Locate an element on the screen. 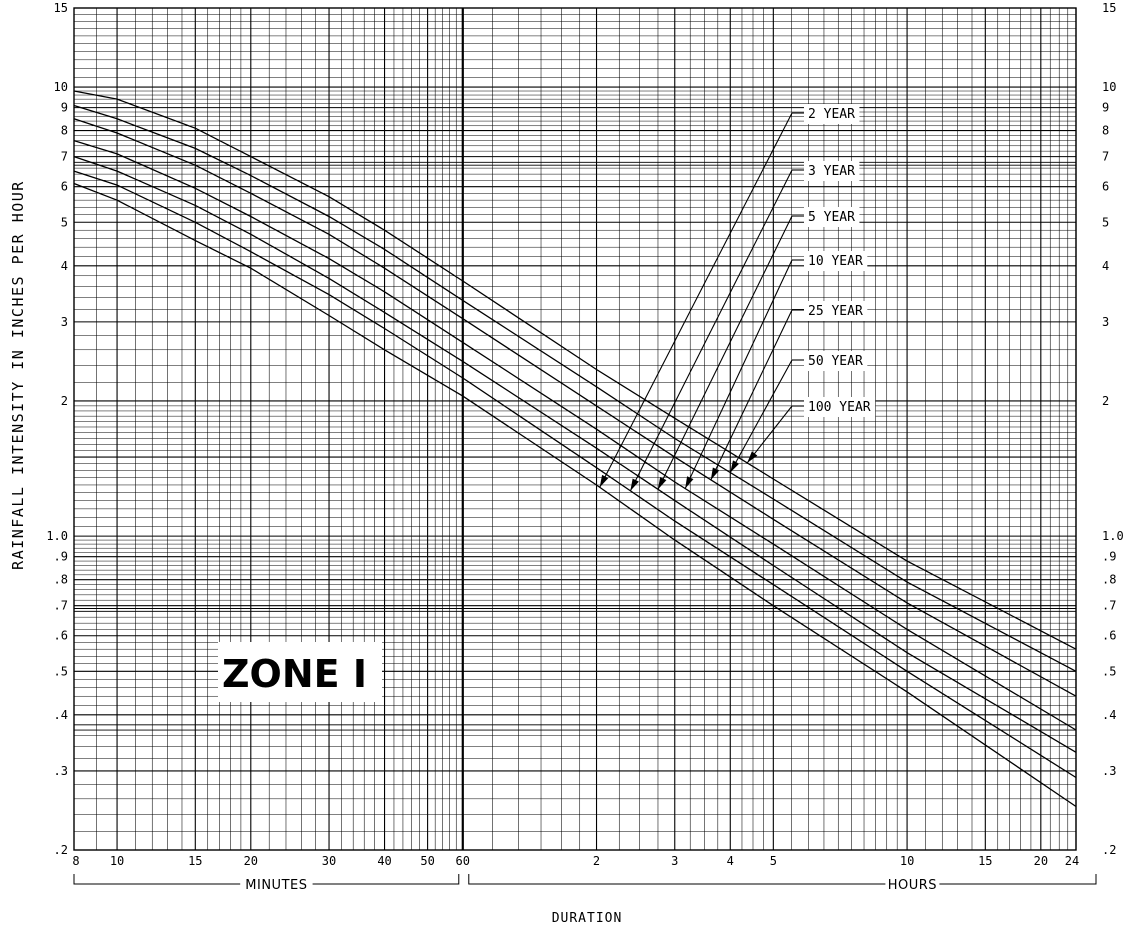 This screenshot has height=932, width=1135. y-tick-label: .4 is located at coordinates (61, 715).